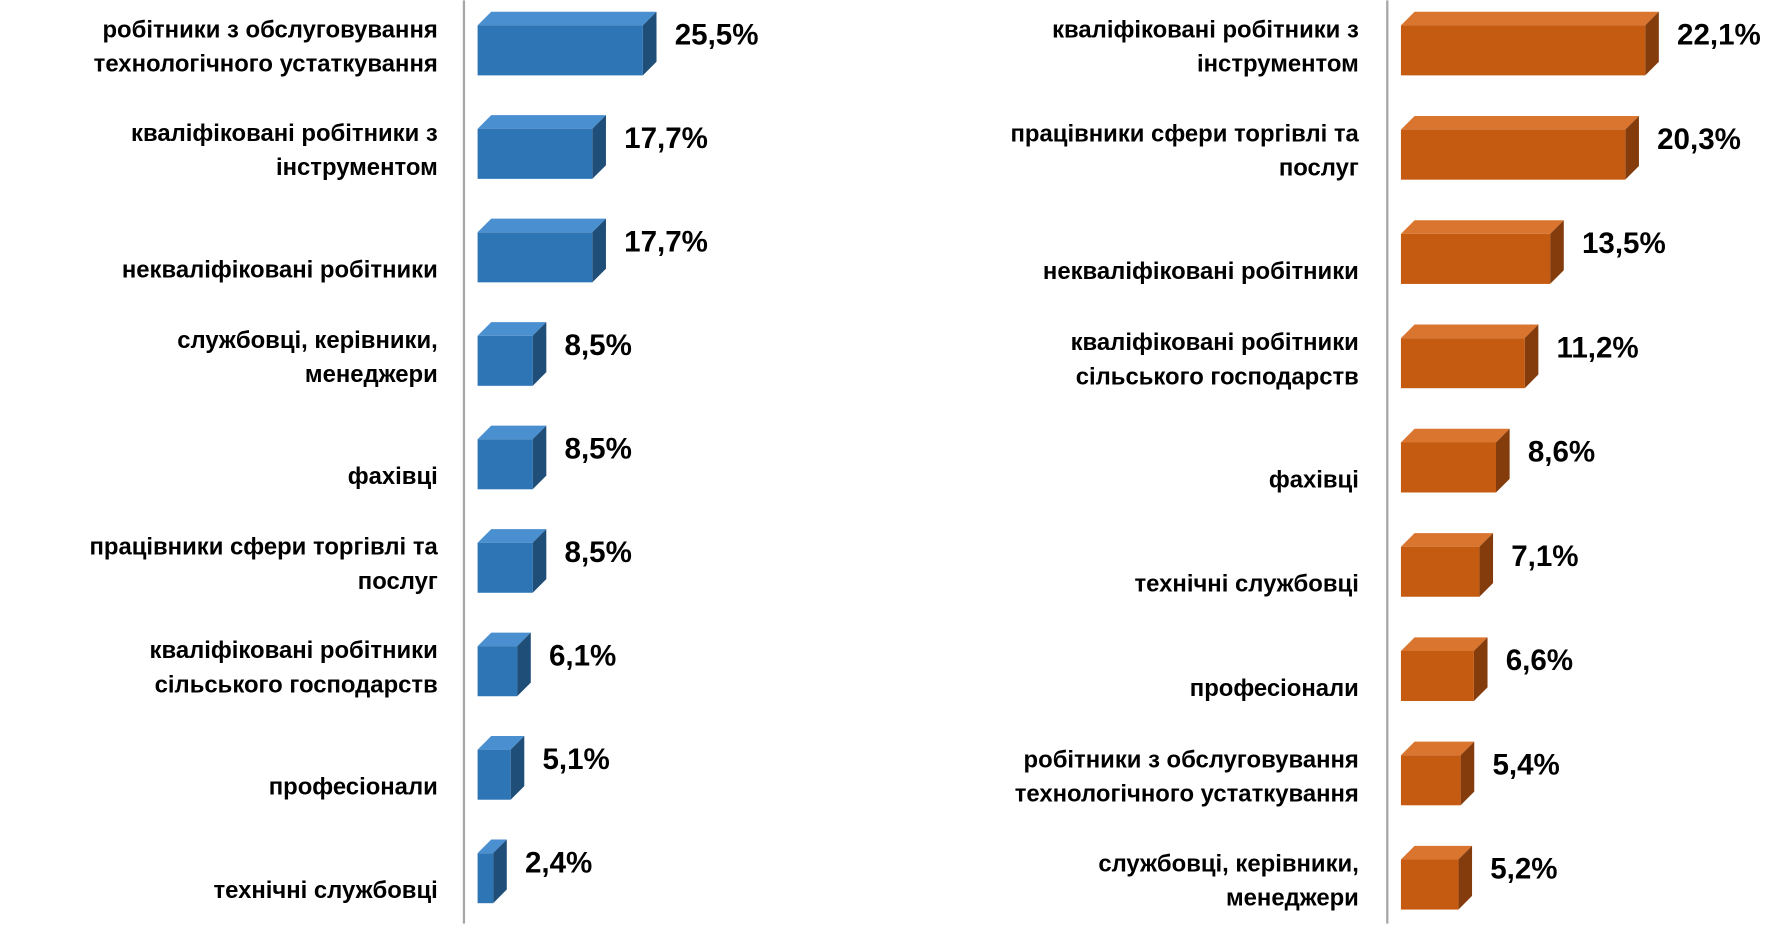 The image size is (1783, 929). I want to click on value-label: 22,1%, so click(1719, 35).